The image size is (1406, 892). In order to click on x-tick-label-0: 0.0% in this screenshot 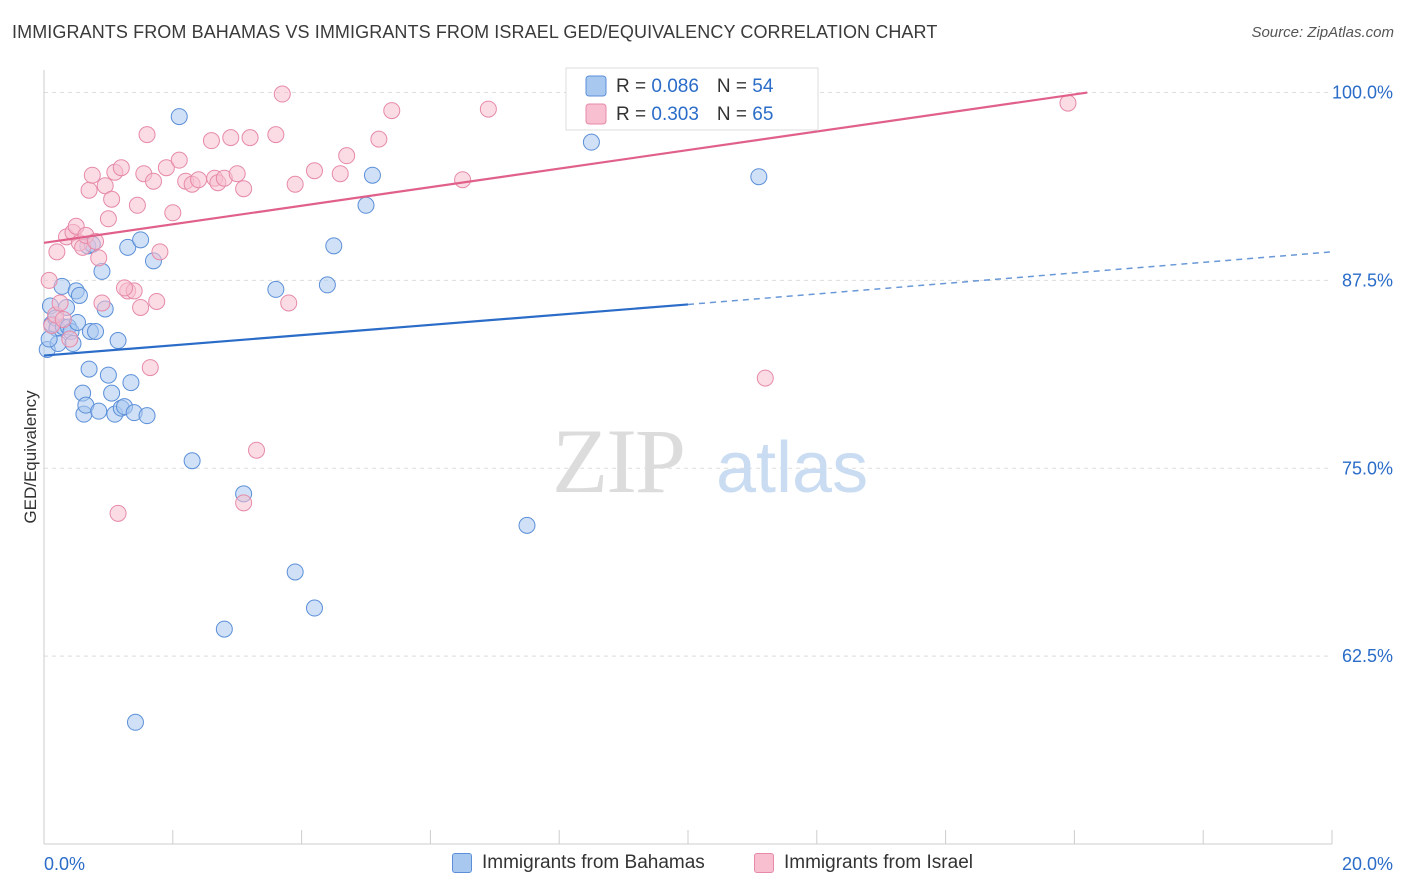, I will do `click(64, 864)`.